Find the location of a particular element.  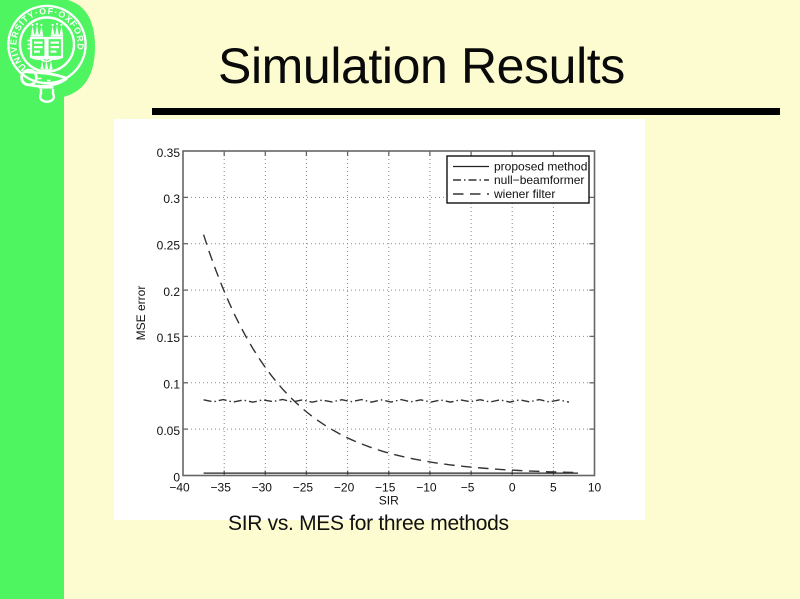

svg-text: 0.1 is located at coordinates (171, 385).